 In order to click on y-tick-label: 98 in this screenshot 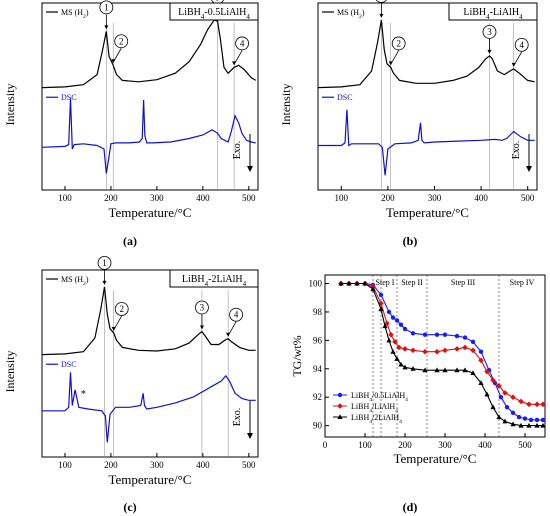, I will do `click(318, 312)`.